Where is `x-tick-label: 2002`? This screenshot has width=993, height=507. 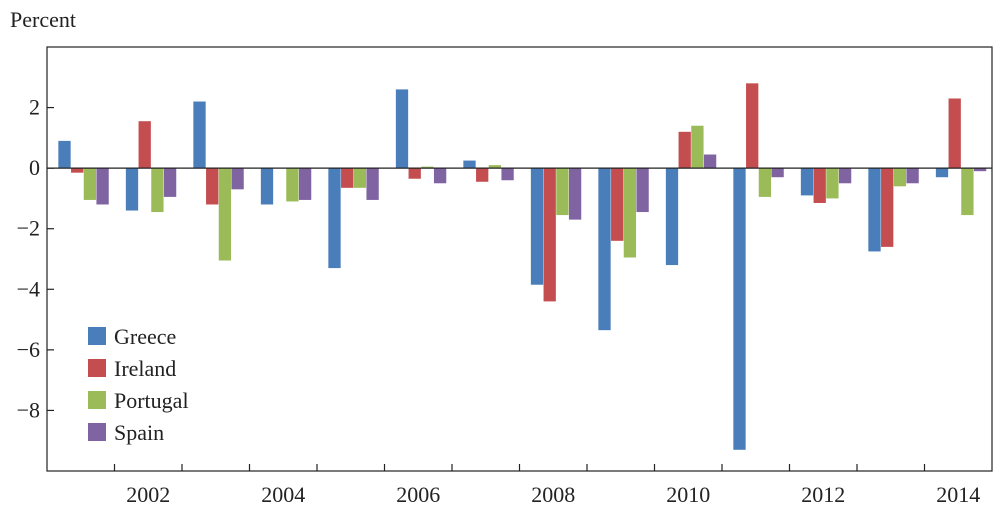
x-tick-label: 2002 is located at coordinates (148, 494).